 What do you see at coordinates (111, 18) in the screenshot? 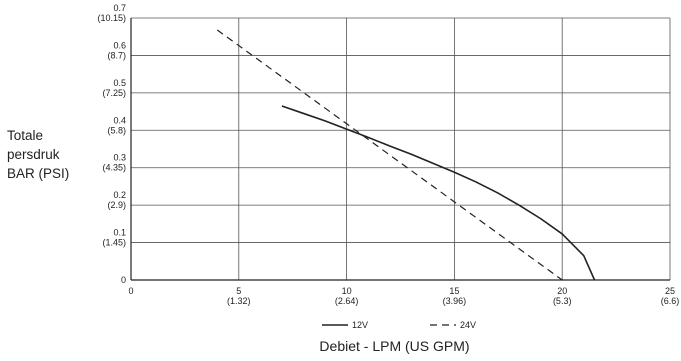
I see `y-tick-label-psi: (10.15)` at bounding box center [111, 18].